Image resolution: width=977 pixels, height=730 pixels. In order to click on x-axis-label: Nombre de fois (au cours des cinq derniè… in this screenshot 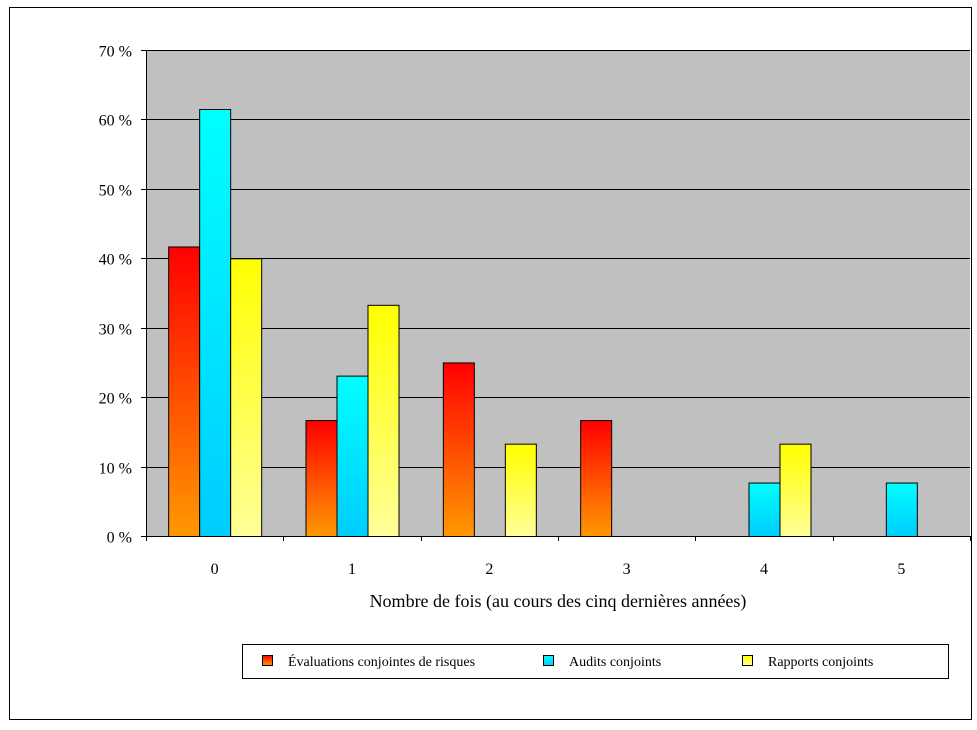, I will do `click(558, 601)`.